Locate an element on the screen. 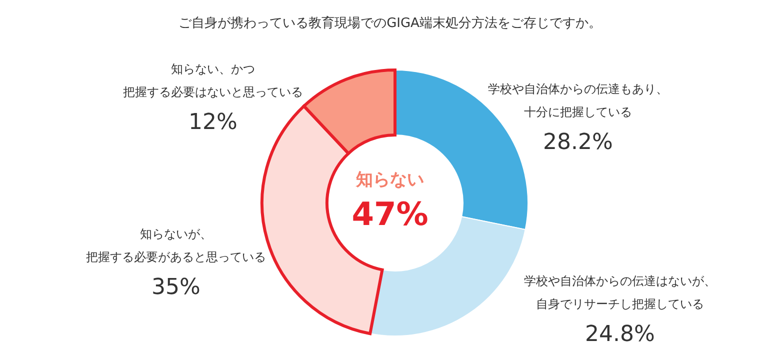 This screenshot has width=780, height=362. slice-label: 学校や自治体からの伝達もあり、十分に把握している is located at coordinates (578, 101).